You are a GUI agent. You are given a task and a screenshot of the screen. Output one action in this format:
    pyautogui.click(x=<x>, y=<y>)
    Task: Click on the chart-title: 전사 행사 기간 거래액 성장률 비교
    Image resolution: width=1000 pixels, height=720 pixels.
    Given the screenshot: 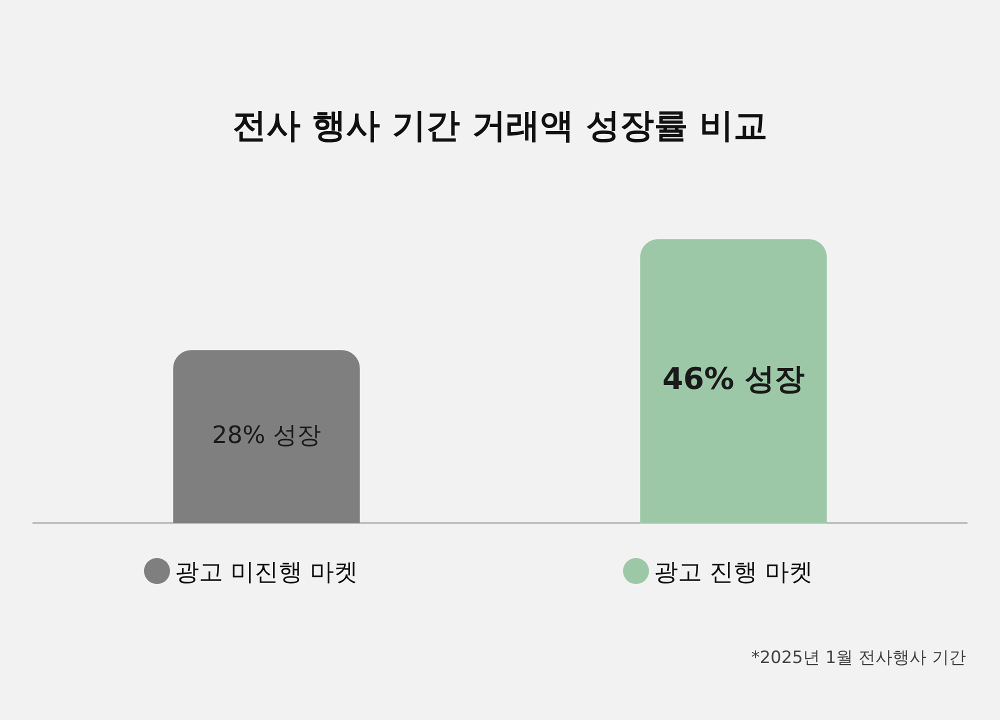 What is the action you would take?
    pyautogui.click(x=500, y=126)
    